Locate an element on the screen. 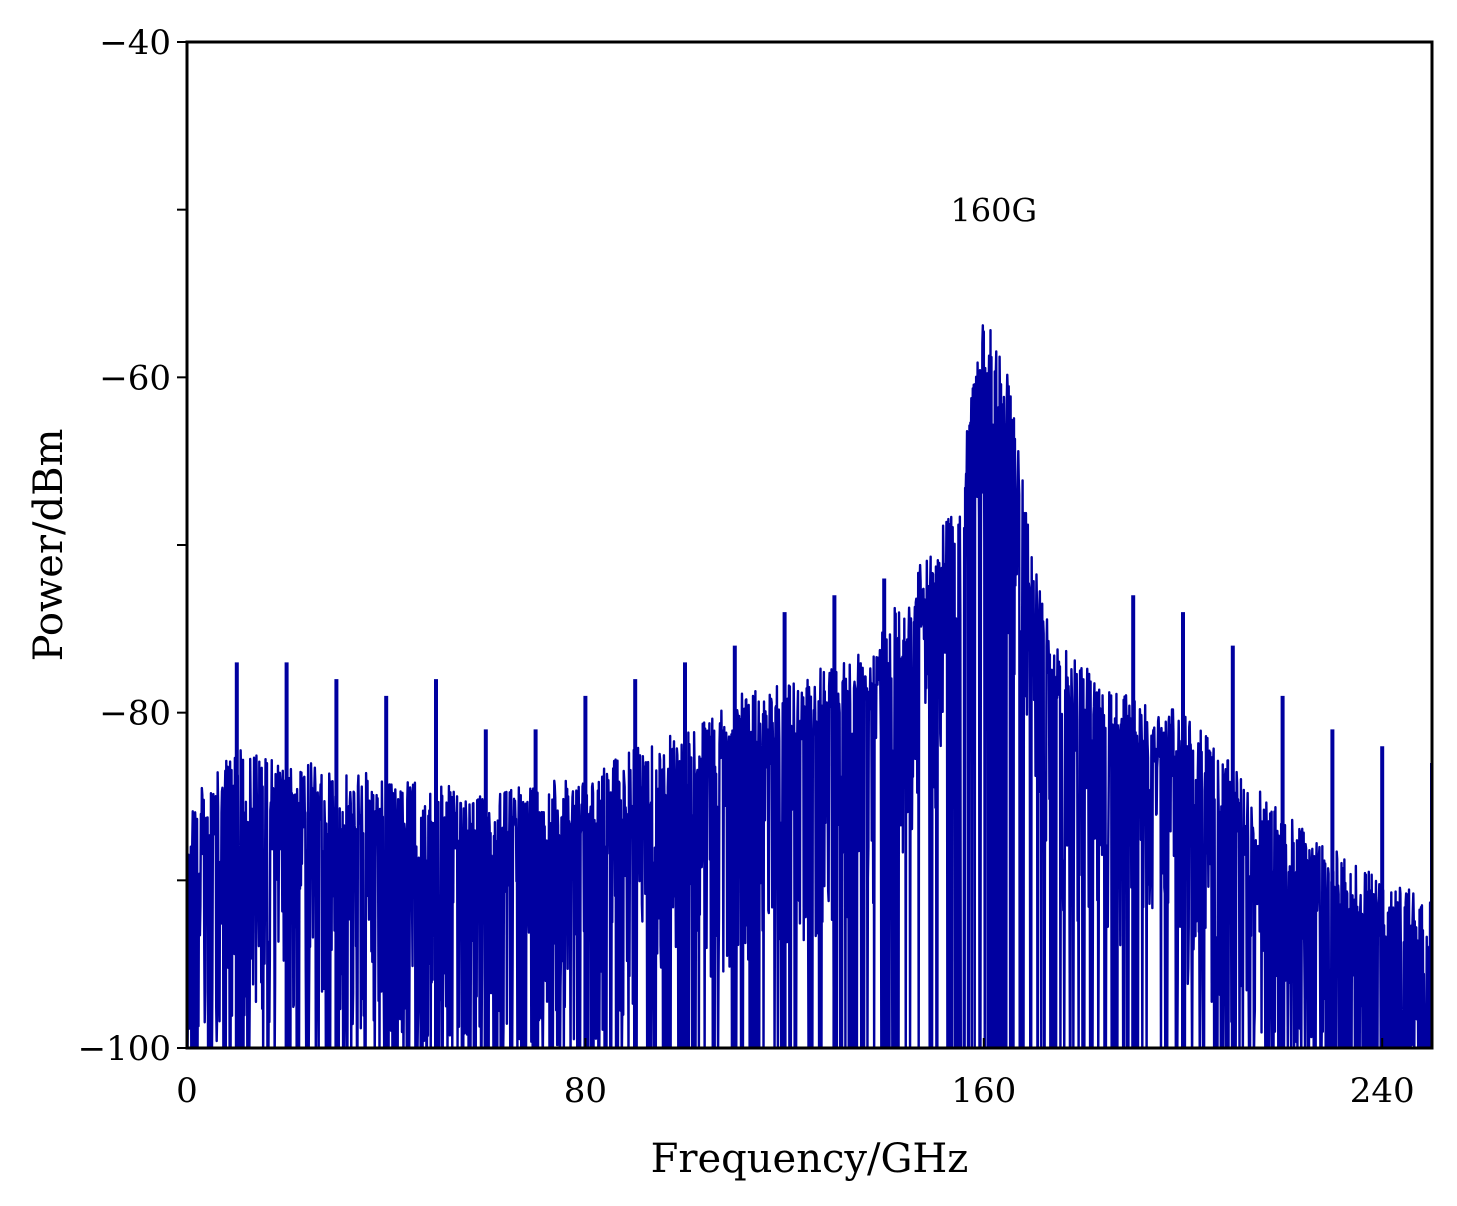 The height and width of the screenshot is (1206, 1457). y-tick-label-2: −60 is located at coordinates (135, 378).